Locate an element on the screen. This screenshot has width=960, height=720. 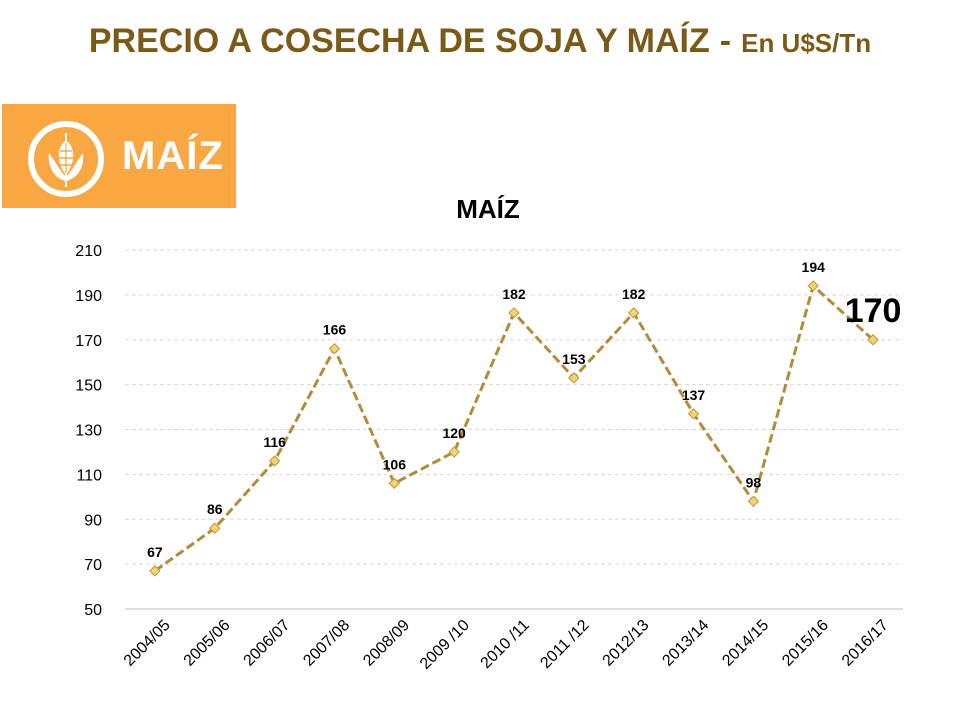
x-tick-label: 2015/16 is located at coordinates (805, 643).